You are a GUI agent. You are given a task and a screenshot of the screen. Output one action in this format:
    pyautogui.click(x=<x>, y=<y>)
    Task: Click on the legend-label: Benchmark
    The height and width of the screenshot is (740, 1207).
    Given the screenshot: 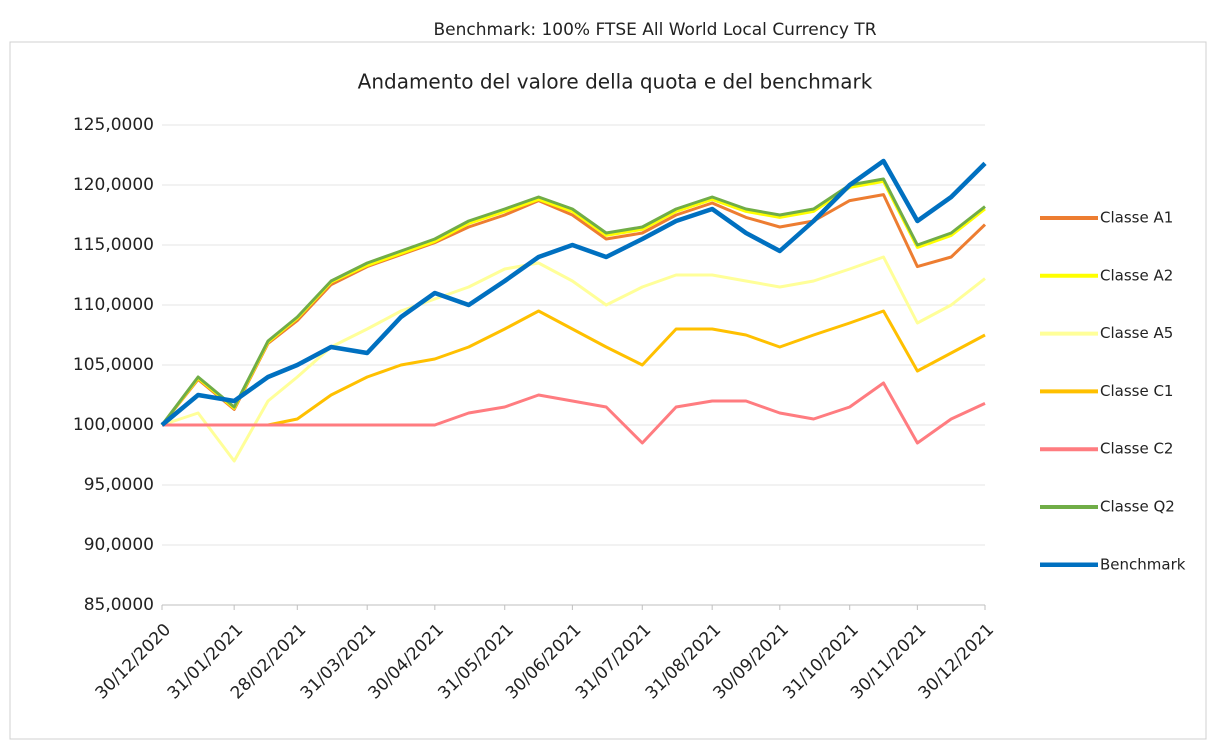 What is the action you would take?
    pyautogui.click(x=1143, y=564)
    